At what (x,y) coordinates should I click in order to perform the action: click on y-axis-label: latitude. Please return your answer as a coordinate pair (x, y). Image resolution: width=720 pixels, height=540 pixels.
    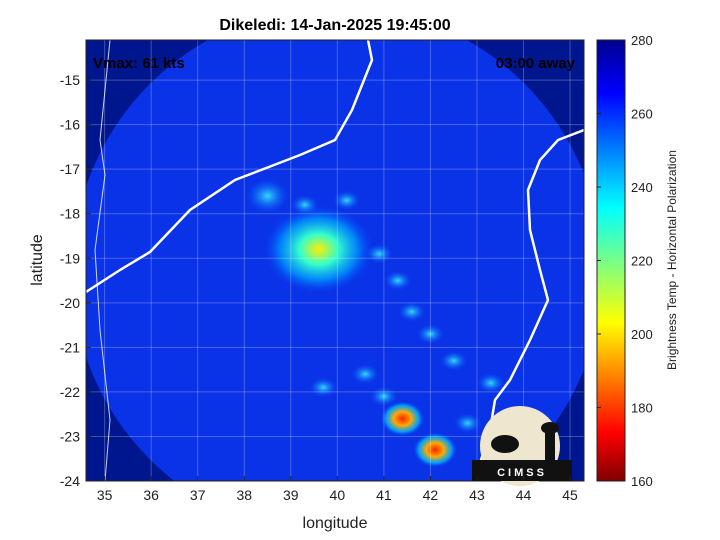
    Looking at the image, I should click on (37, 260).